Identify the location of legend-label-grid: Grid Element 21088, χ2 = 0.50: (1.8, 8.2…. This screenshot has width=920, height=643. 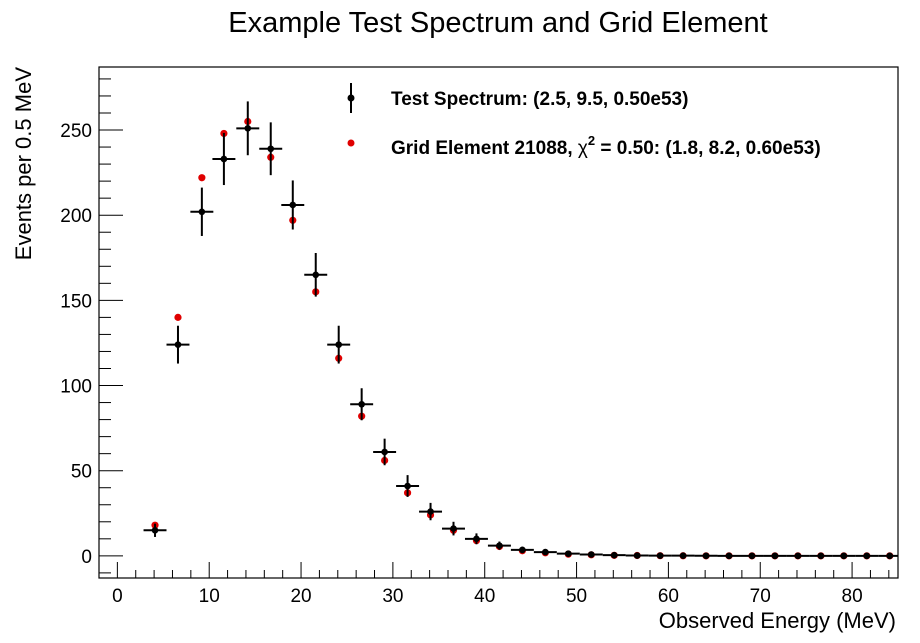
(606, 146).